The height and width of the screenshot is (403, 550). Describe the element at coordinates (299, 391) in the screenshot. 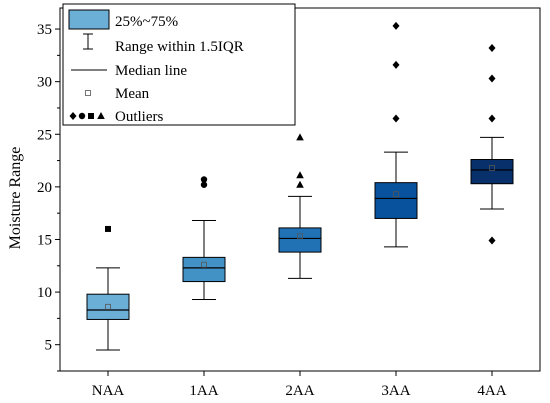

I see `x-tick-label: 2AA` at that location.